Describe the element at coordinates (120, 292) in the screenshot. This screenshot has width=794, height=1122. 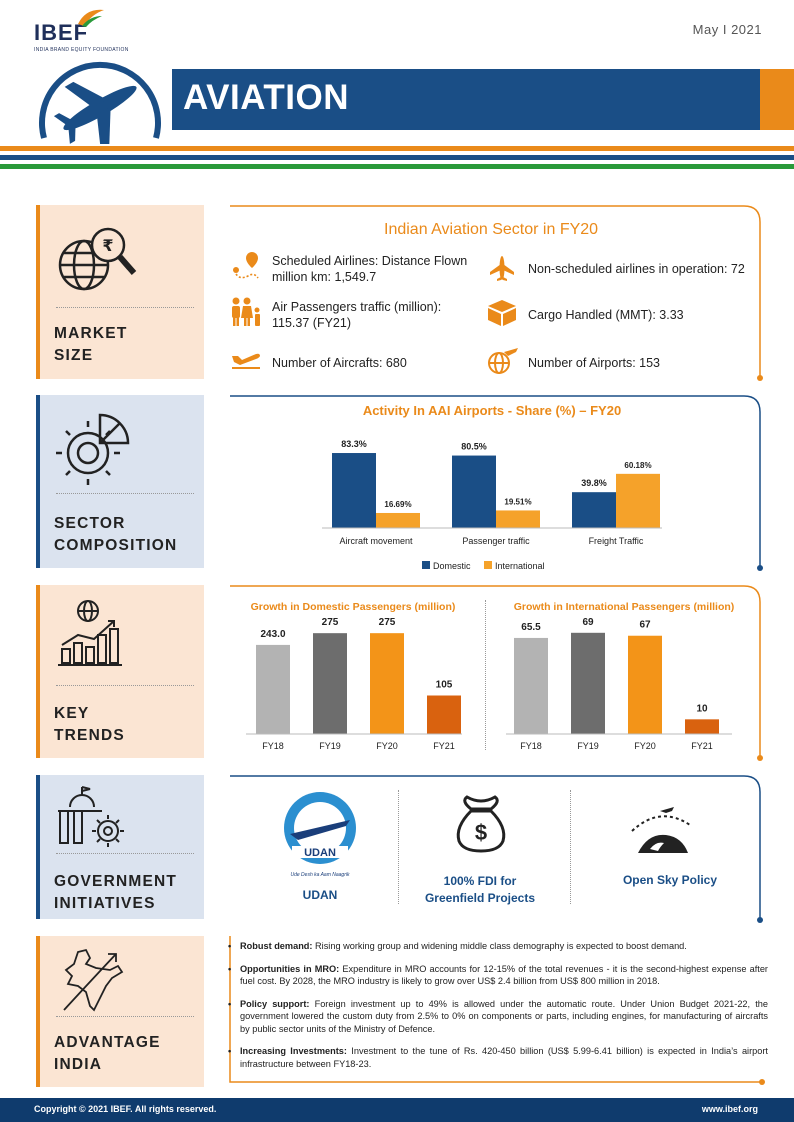
I see `market-size-label-box: ₹ MARKET SIZE` at that location.